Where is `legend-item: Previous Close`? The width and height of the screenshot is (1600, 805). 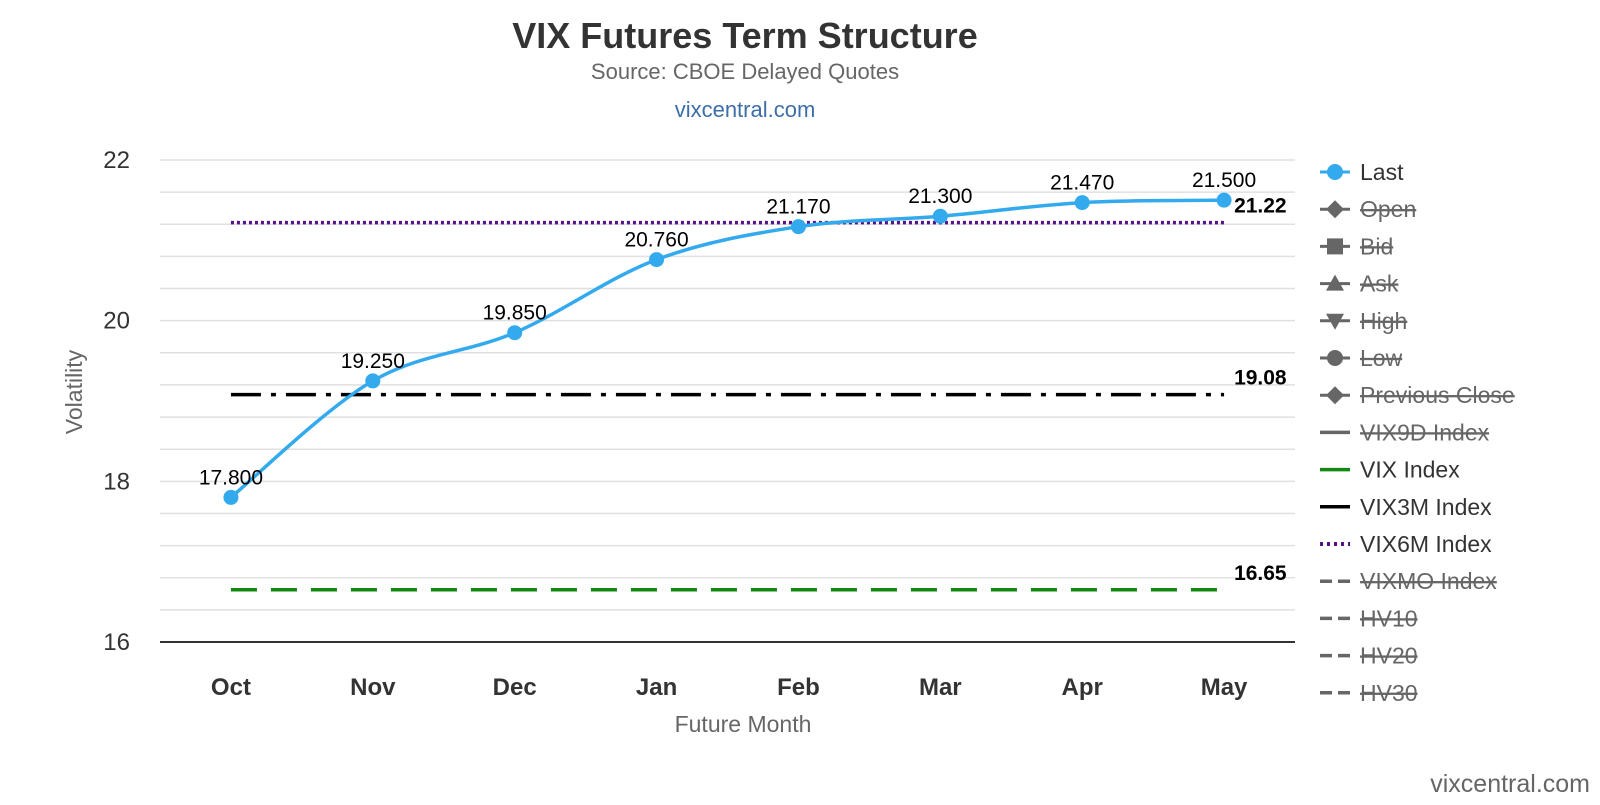 legend-item: Previous Close is located at coordinates (1417, 395).